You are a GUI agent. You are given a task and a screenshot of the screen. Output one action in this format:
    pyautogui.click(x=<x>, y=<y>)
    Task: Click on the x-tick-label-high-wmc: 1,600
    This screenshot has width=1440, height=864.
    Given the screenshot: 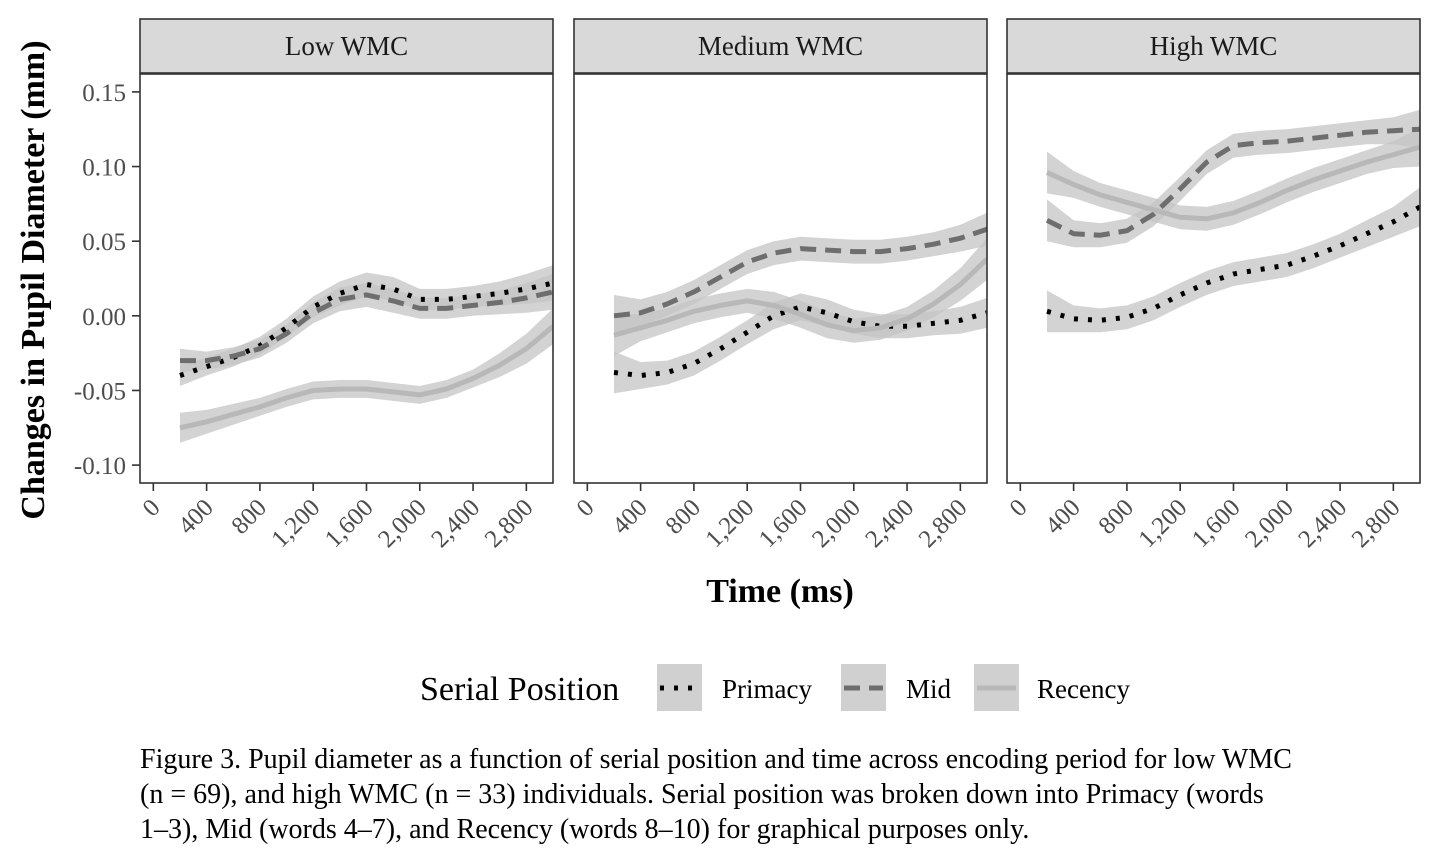 What is the action you would take?
    pyautogui.click(x=1216, y=523)
    